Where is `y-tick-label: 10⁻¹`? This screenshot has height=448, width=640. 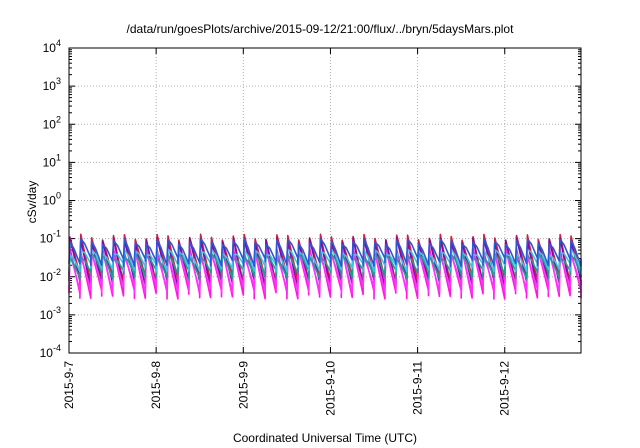
y-tick-label: 10⁻¹ is located at coordinates (50, 237).